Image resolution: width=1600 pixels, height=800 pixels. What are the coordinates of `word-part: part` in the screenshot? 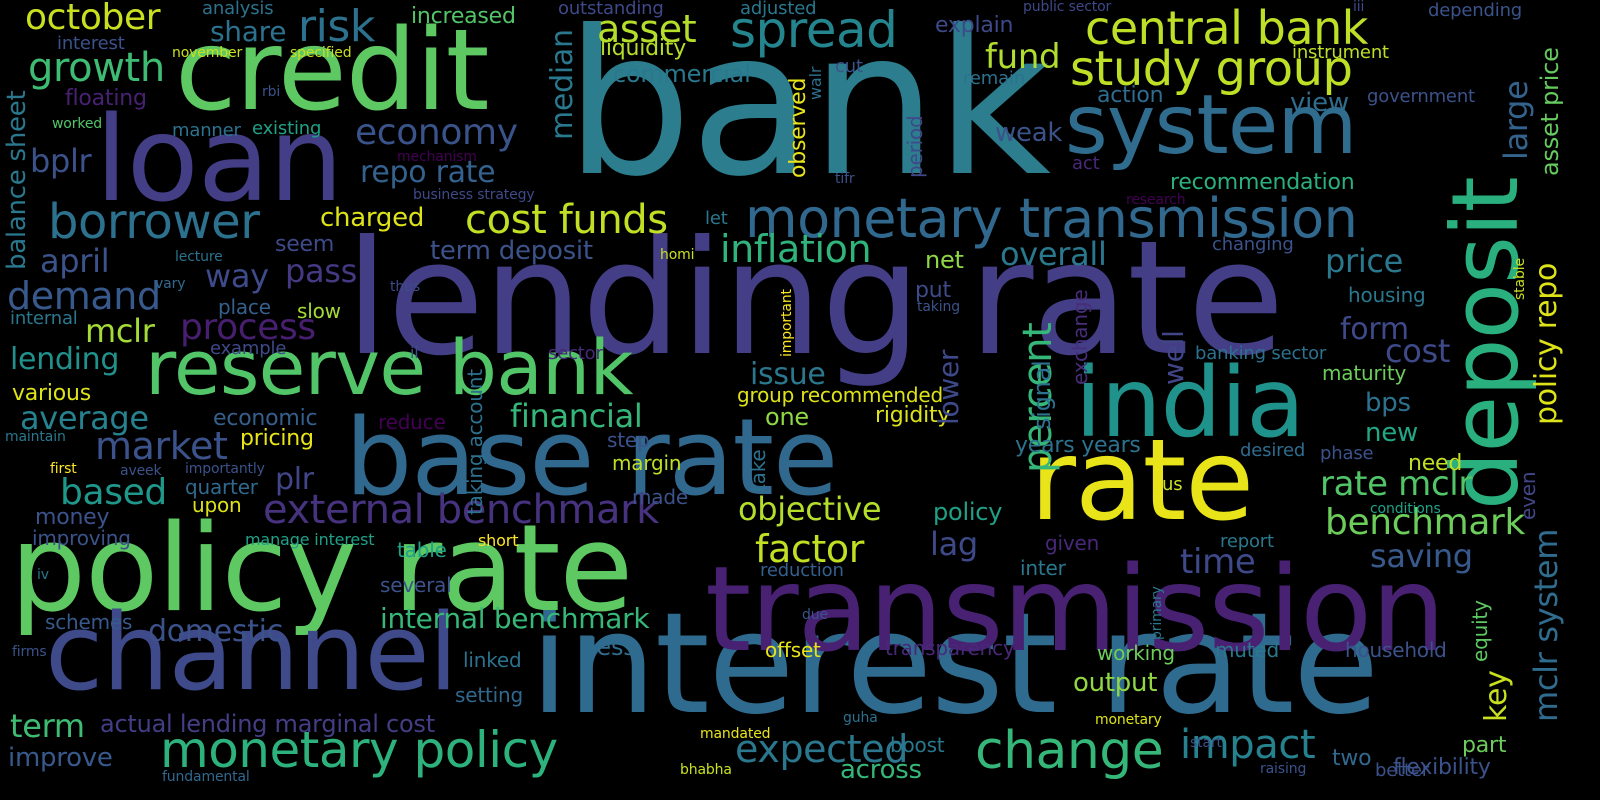 It's located at (1484, 745).